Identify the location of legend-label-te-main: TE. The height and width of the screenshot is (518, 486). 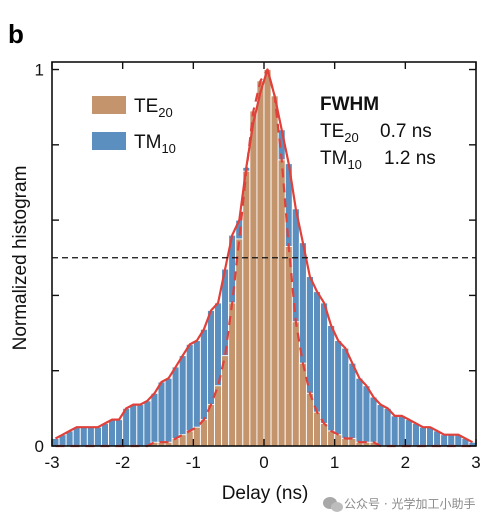
(146, 106).